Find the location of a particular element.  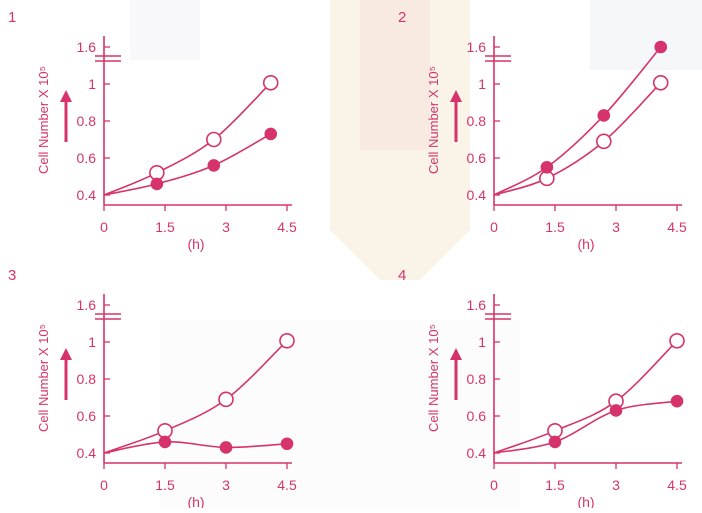

panel-label: 1 is located at coordinates (12, 17).